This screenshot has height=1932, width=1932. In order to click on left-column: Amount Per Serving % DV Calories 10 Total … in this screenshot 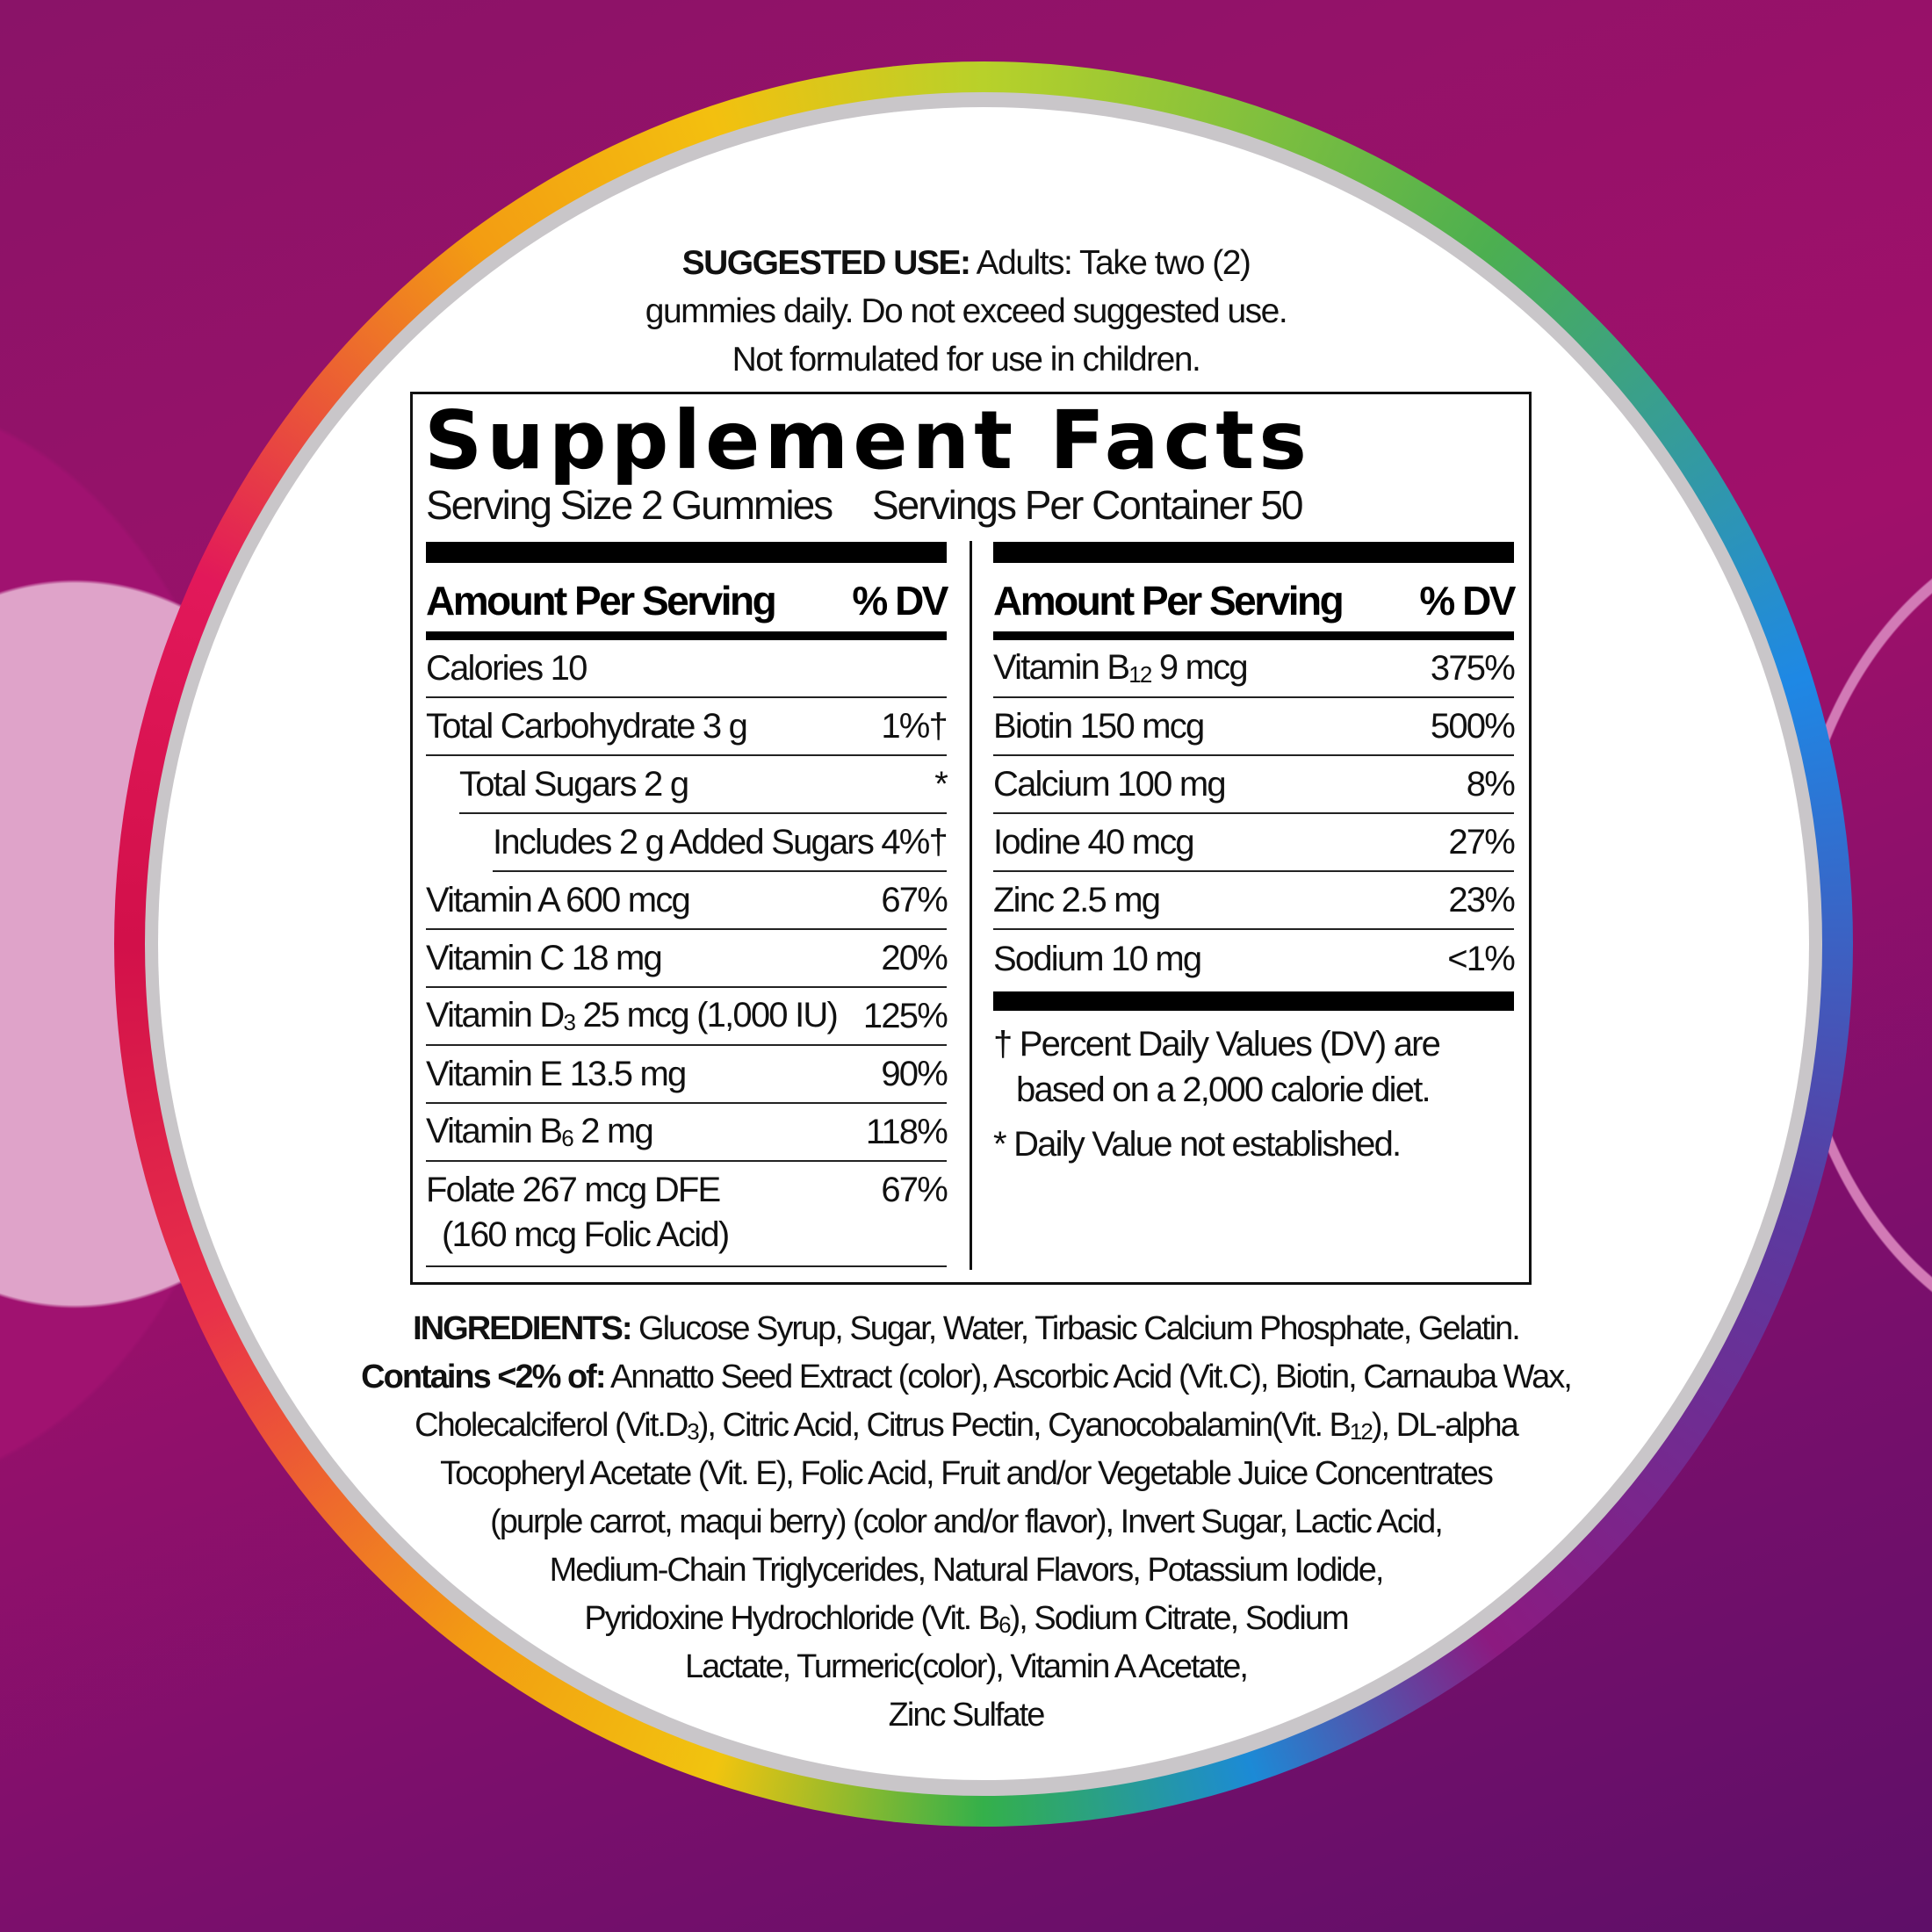, I will do `click(687, 904)`.